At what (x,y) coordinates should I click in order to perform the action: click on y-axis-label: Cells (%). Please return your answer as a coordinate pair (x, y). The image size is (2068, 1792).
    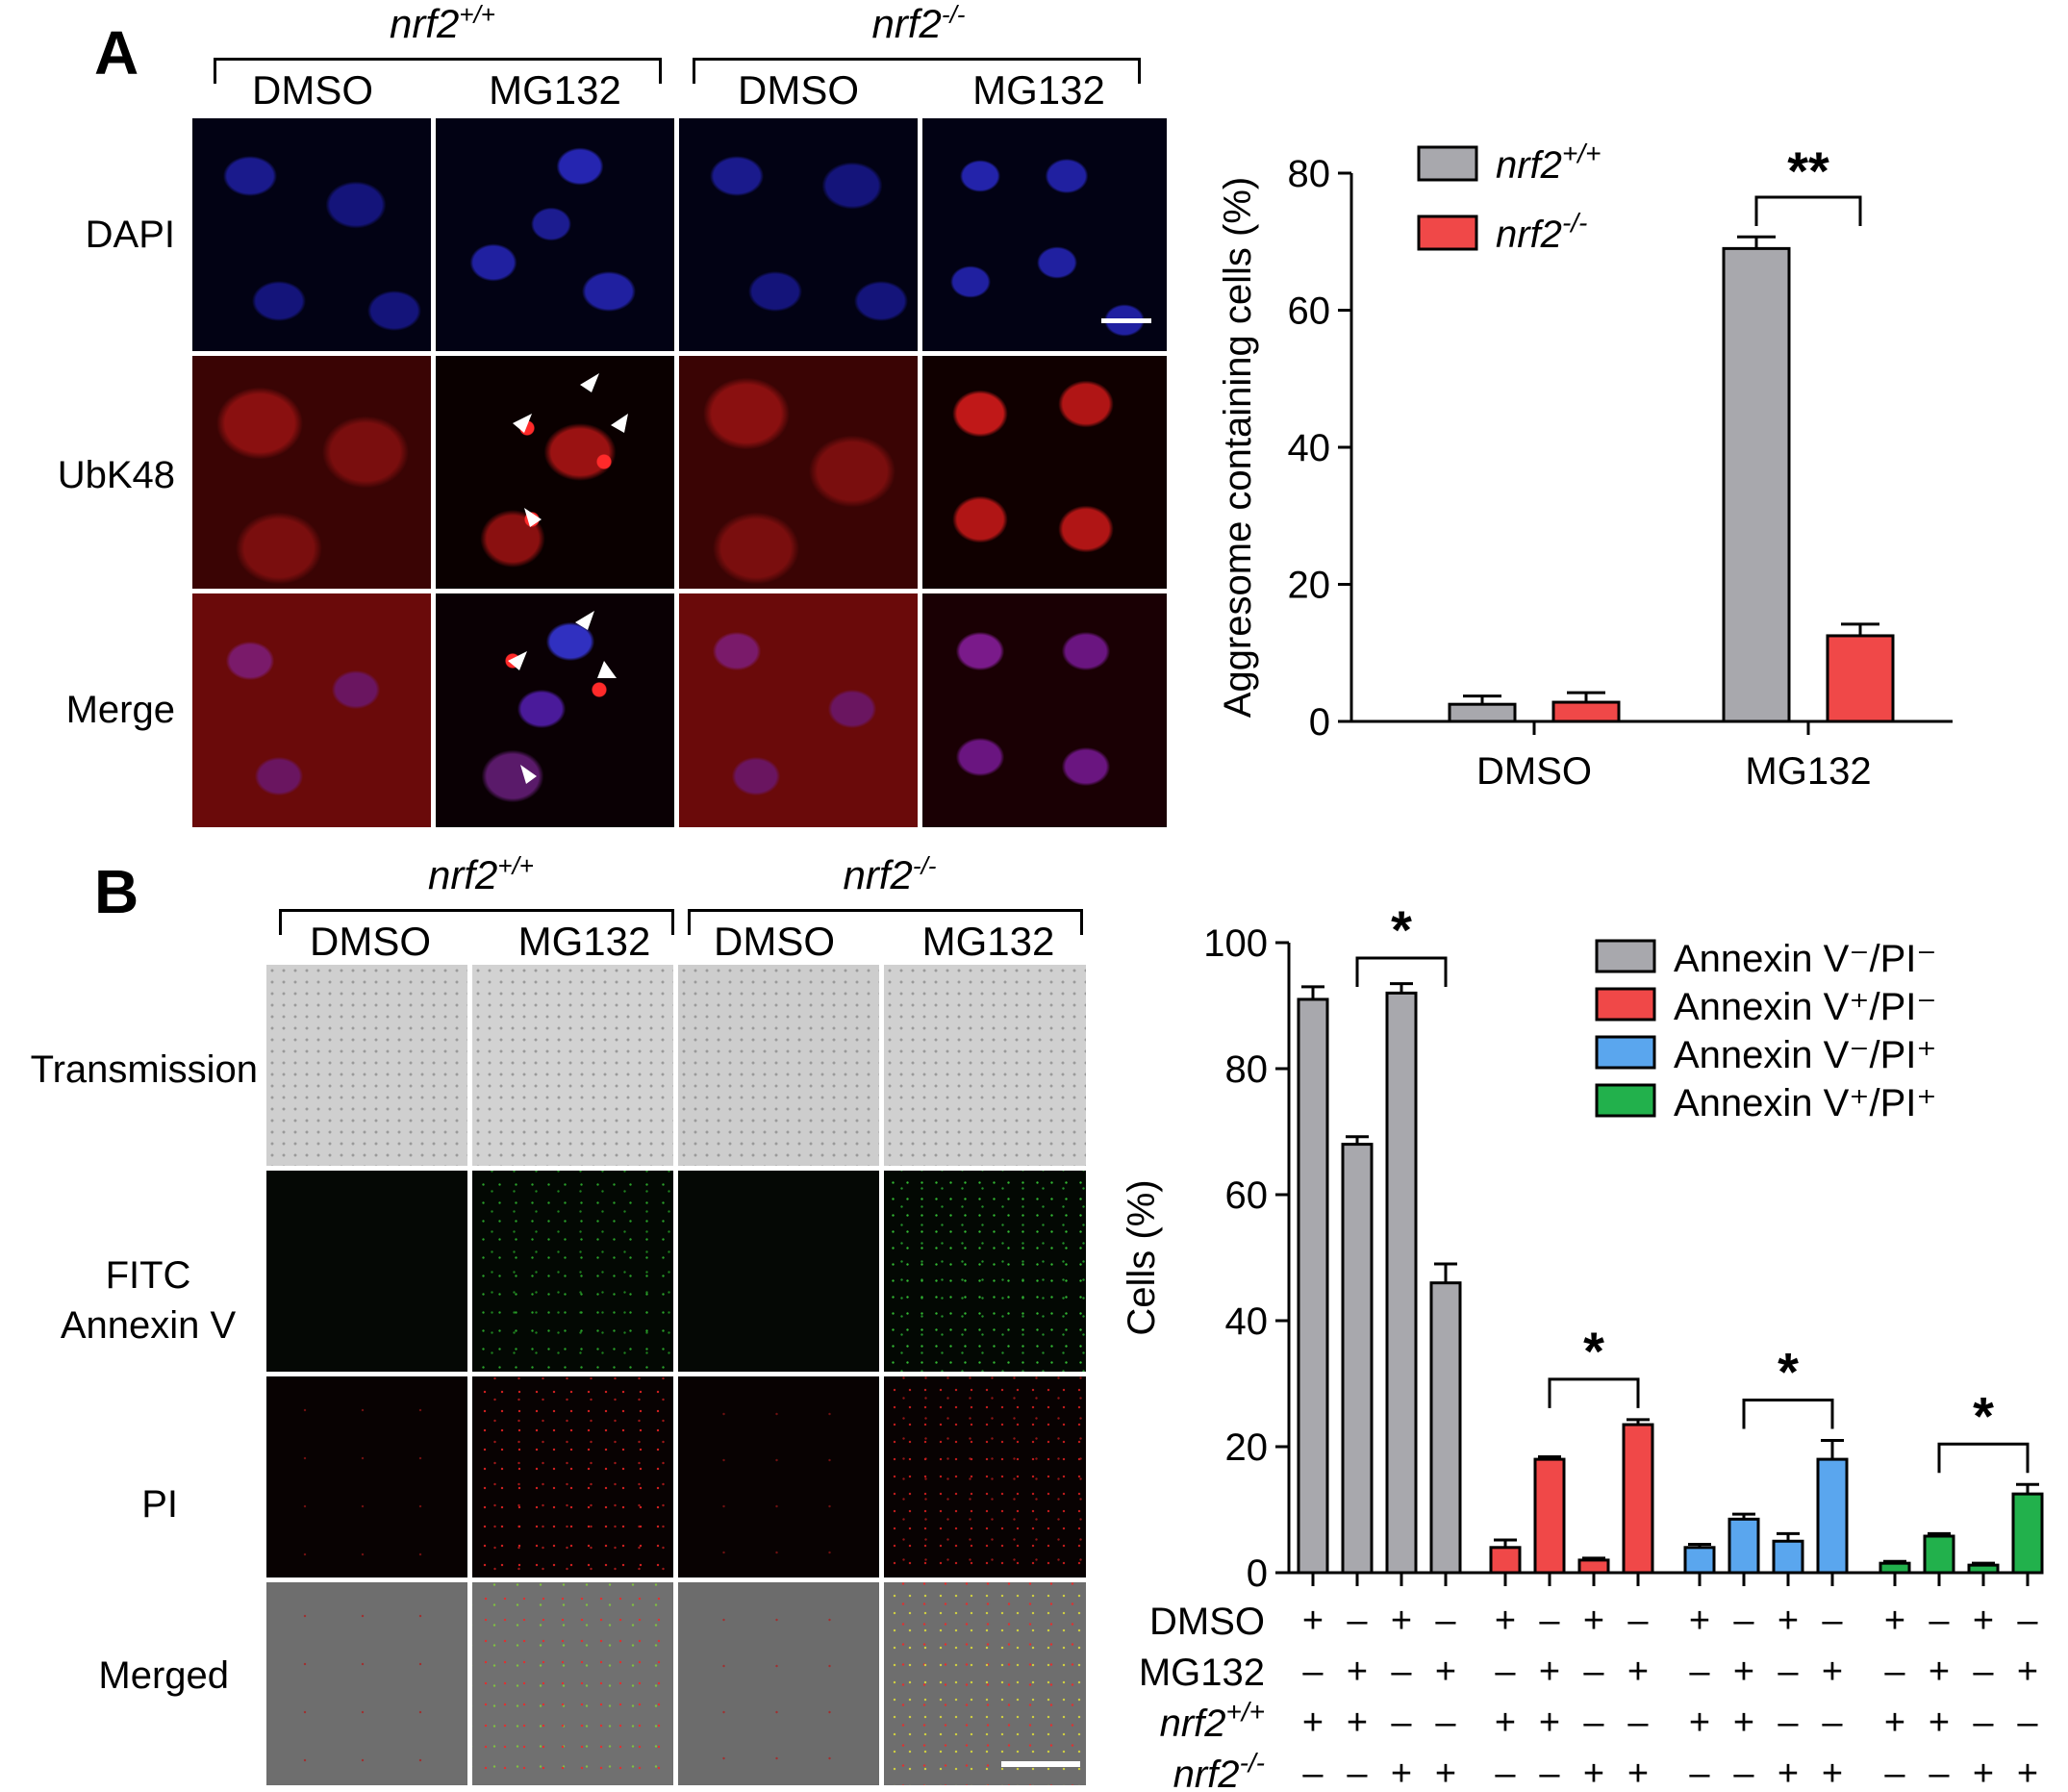
    Looking at the image, I should click on (1142, 1257).